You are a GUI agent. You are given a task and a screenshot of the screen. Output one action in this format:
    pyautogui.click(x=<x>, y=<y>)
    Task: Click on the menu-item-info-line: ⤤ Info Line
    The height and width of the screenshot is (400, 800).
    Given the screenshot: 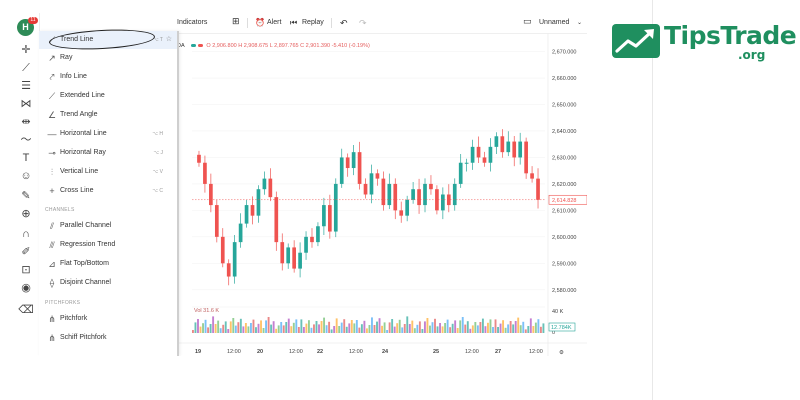 What is the action you would take?
    pyautogui.click(x=108, y=77)
    